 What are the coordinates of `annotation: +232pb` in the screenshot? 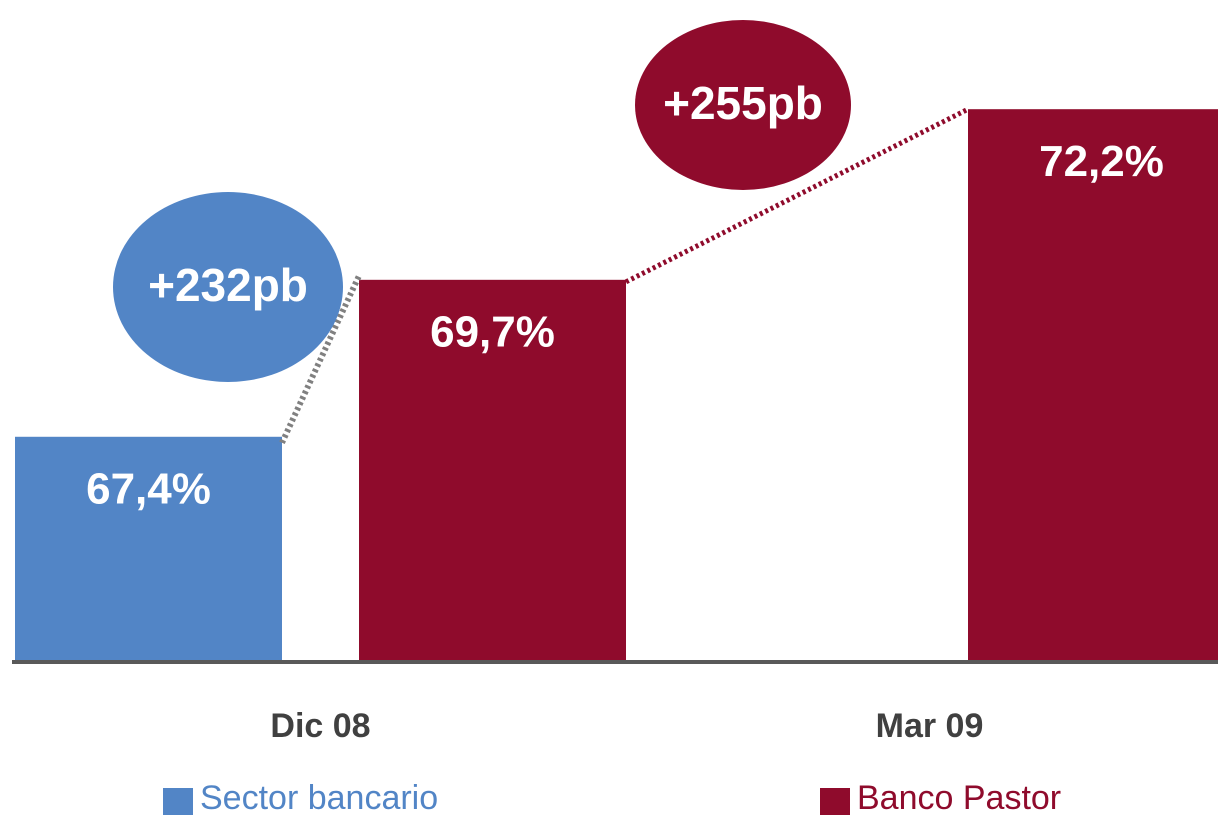 It's located at (228, 285).